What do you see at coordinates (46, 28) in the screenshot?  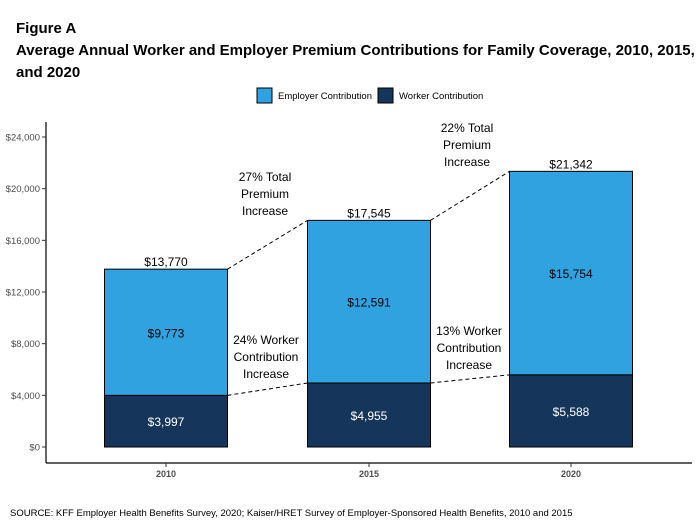 I see `figure-label: Figure A` at bounding box center [46, 28].